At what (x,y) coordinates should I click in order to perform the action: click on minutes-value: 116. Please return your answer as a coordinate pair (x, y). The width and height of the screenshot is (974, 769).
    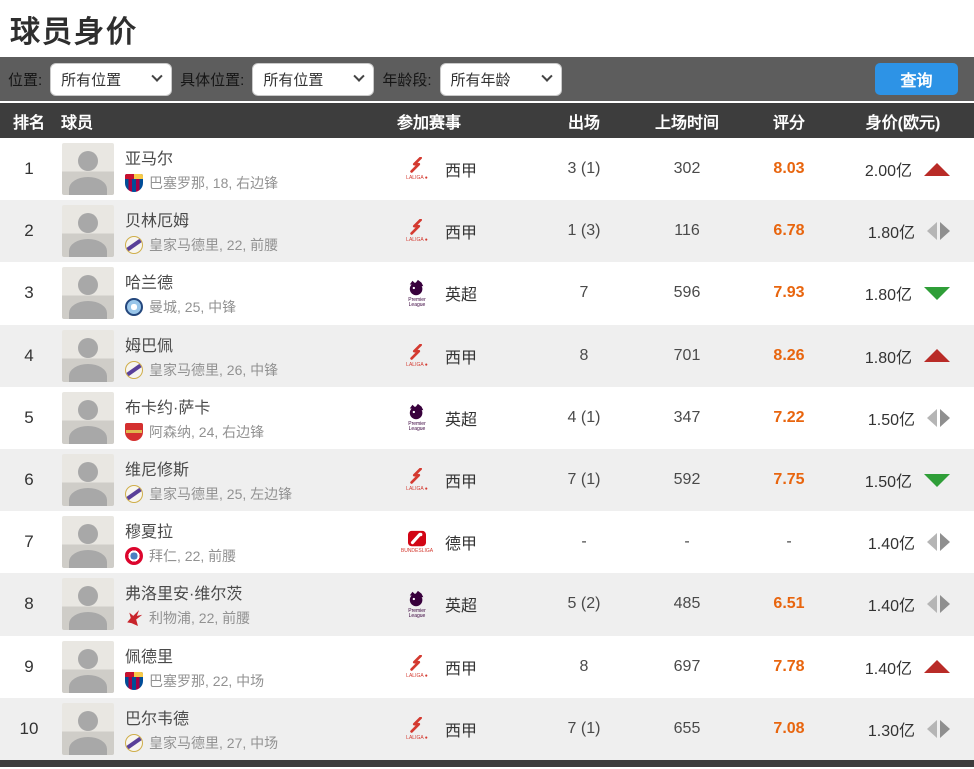
    Looking at the image, I should click on (687, 231).